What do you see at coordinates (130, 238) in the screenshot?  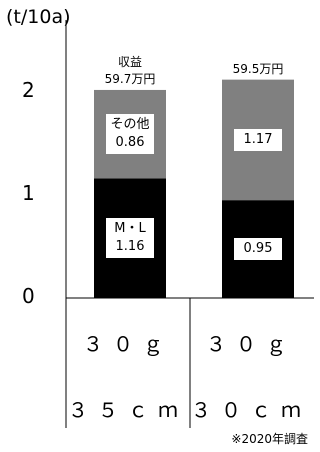 I see `segment-label: M・L 1.16` at bounding box center [130, 238].